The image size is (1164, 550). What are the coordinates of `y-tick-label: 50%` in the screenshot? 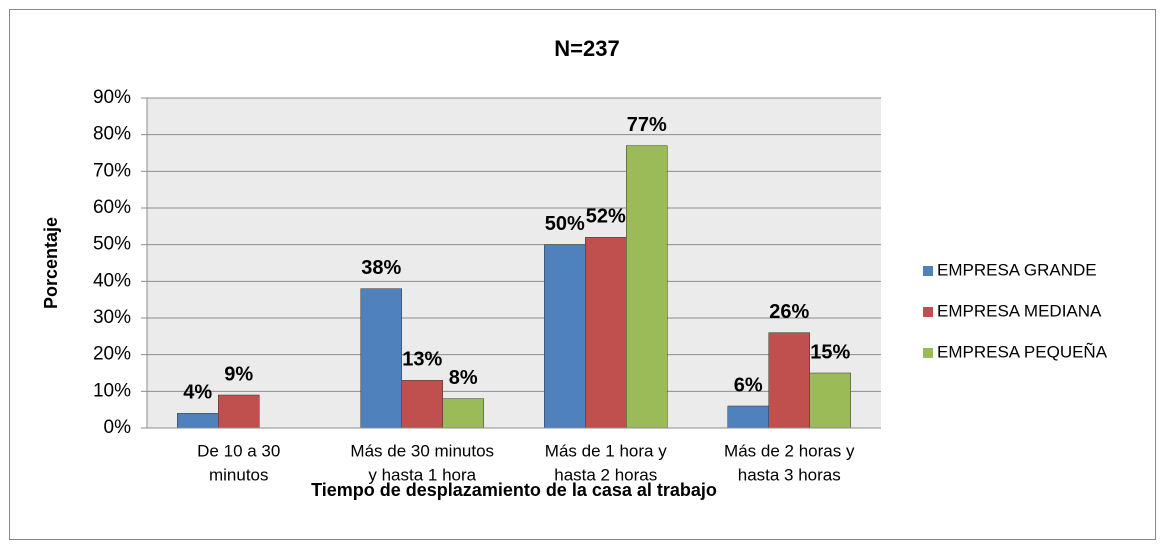 It's located at (112, 244).